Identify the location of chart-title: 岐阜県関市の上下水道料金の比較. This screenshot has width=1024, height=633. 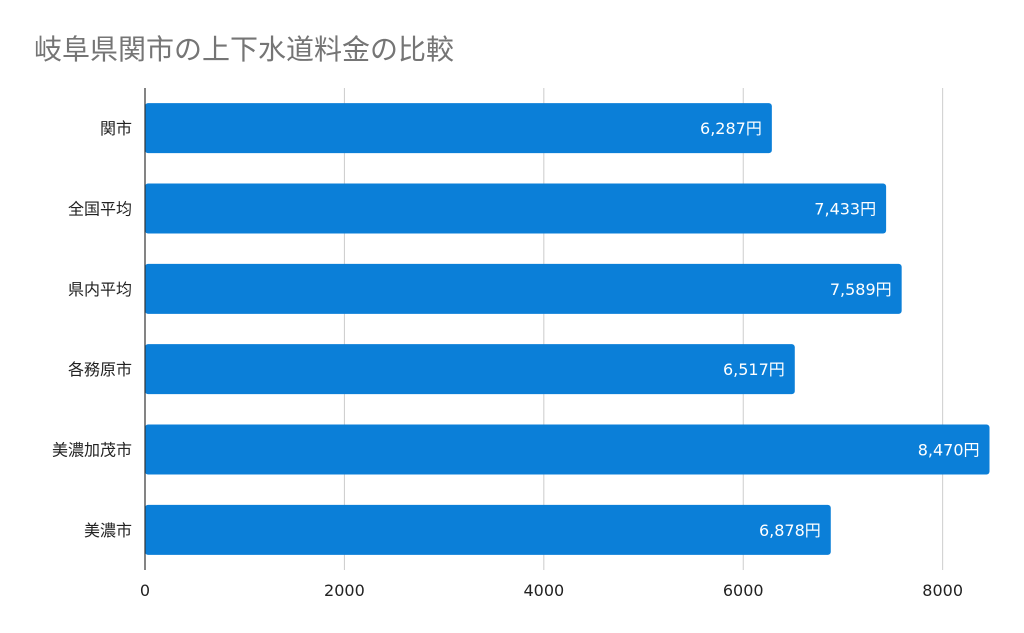
(244, 49).